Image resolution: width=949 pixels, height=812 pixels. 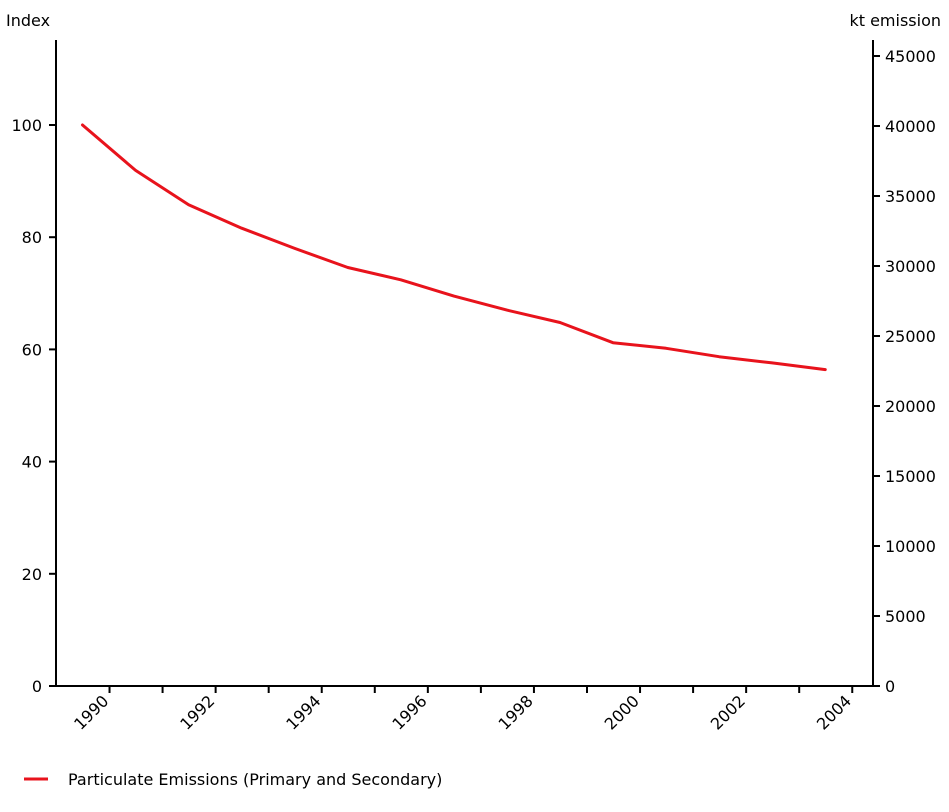 What do you see at coordinates (910, 266) in the screenshot?
I see `right-y-tick-label: 30000` at bounding box center [910, 266].